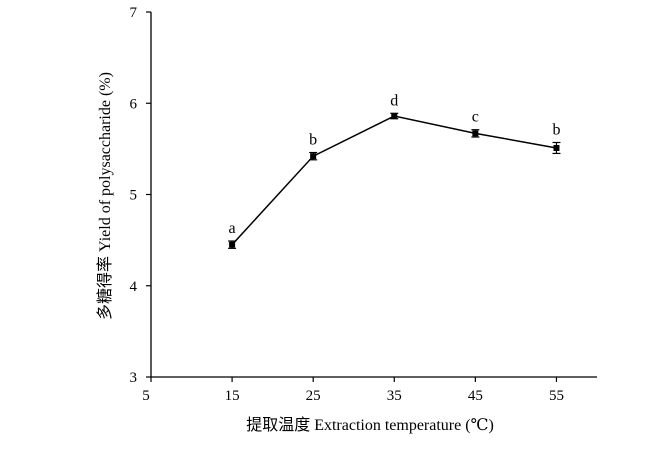 This screenshot has width=653, height=451. Describe the element at coordinates (134, 287) in the screenshot. I see `y-tick-label: 4` at that location.